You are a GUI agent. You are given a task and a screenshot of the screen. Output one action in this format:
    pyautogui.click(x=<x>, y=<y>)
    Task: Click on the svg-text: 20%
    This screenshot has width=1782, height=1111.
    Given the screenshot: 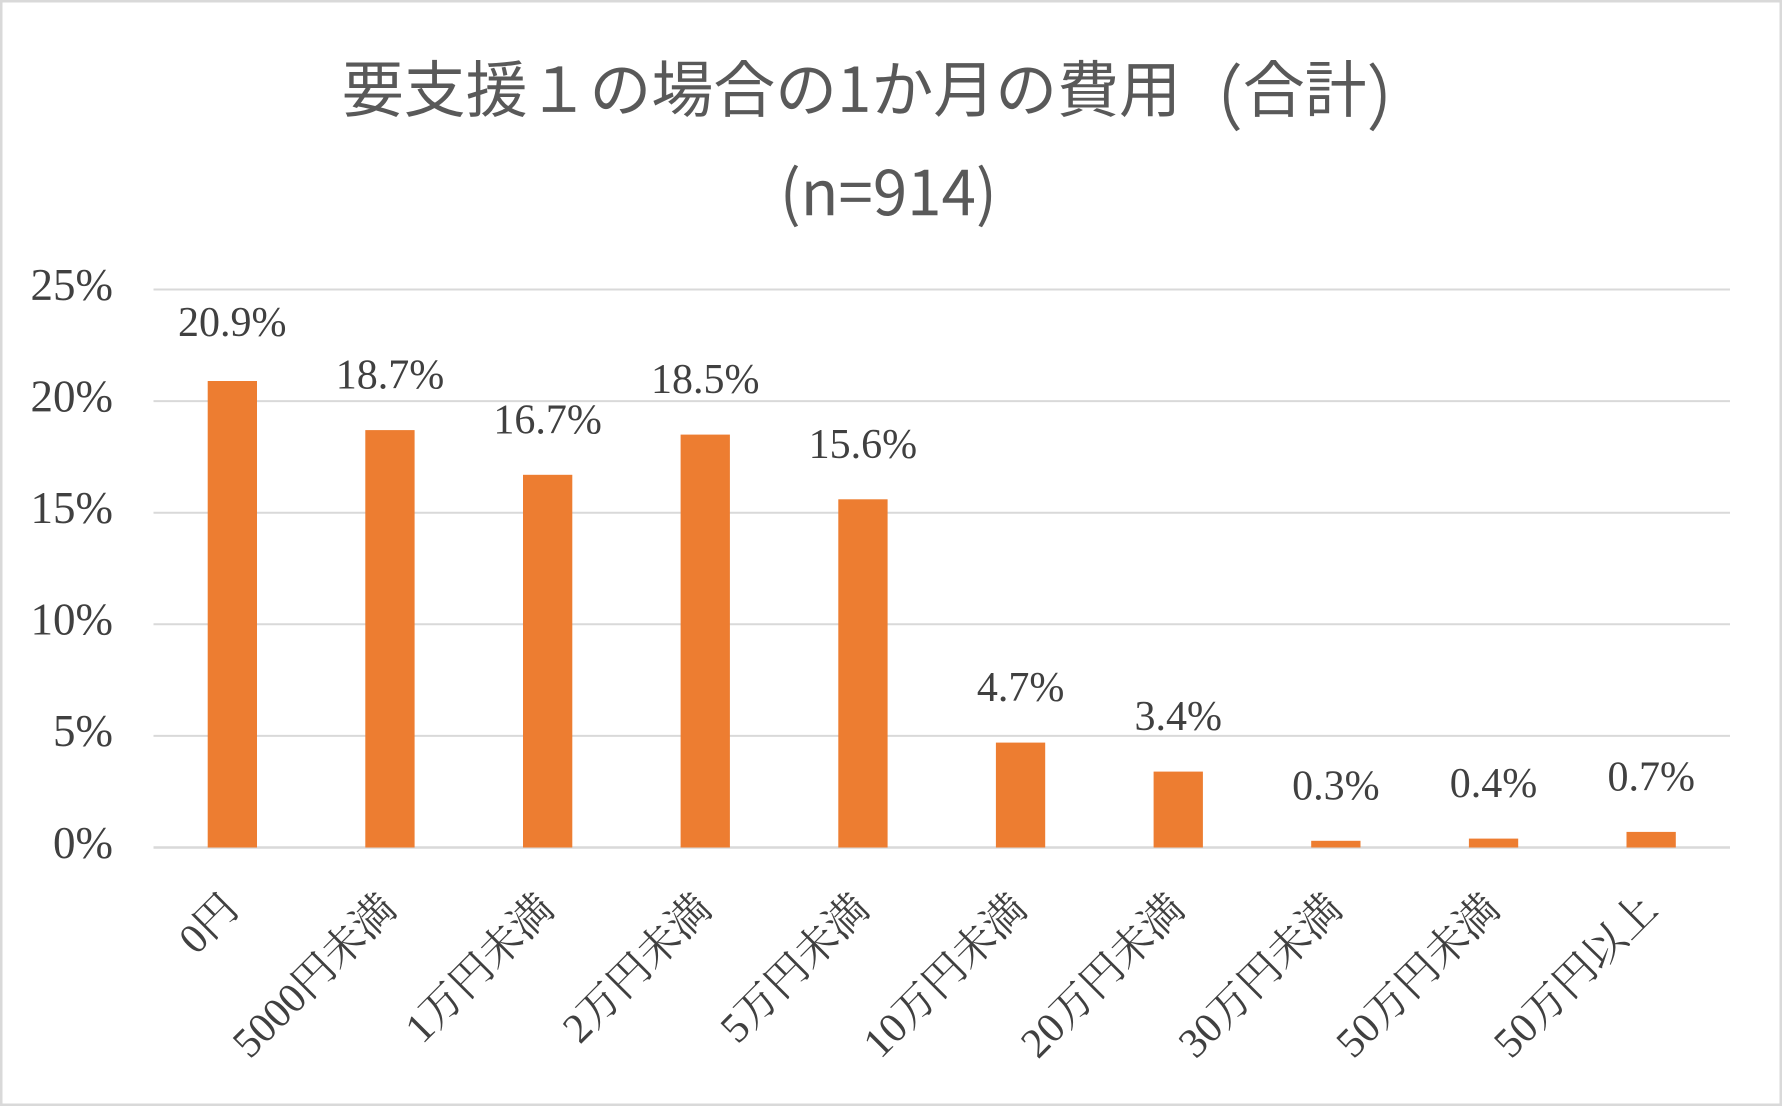 What is the action you would take?
    pyautogui.click(x=72, y=396)
    